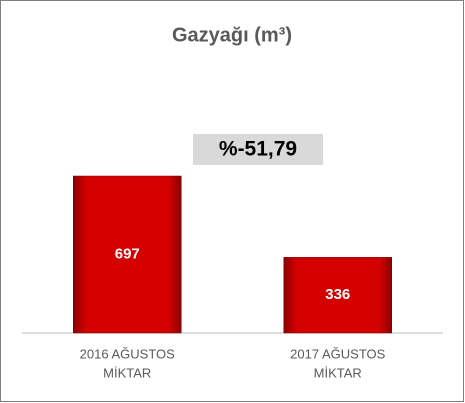 The width and height of the screenshot is (465, 403). What do you see at coordinates (232, 35) in the screenshot?
I see `chart-title: Gazyağı (m³)` at bounding box center [232, 35].